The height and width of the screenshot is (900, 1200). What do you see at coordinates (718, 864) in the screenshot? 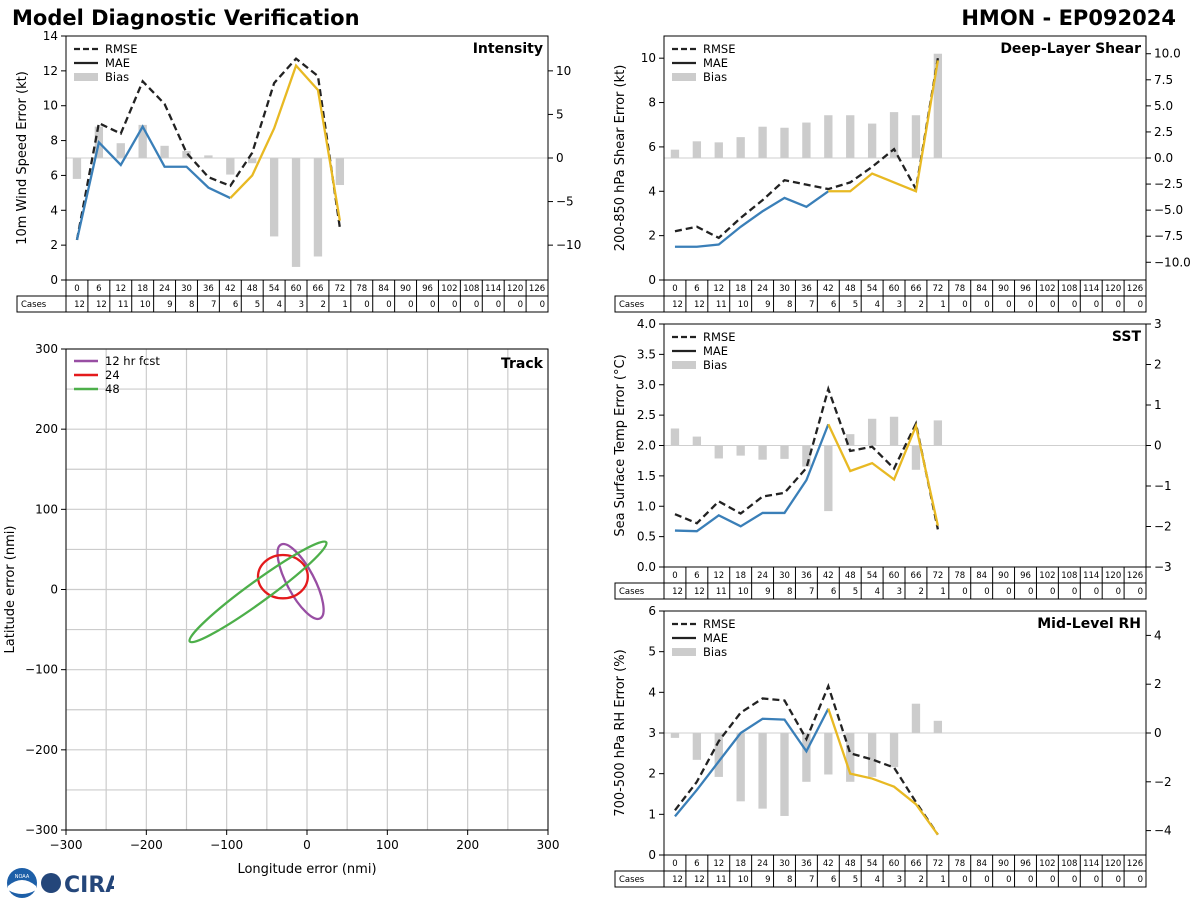
I see `lead-time-cell: 12` at bounding box center [718, 864].